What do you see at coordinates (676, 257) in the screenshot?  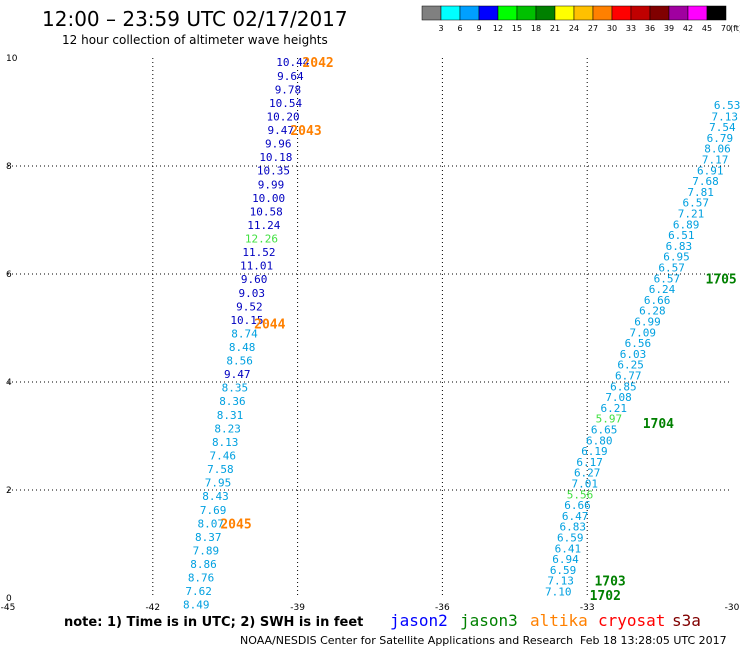 I see `data-point: 6.95` at bounding box center [676, 257].